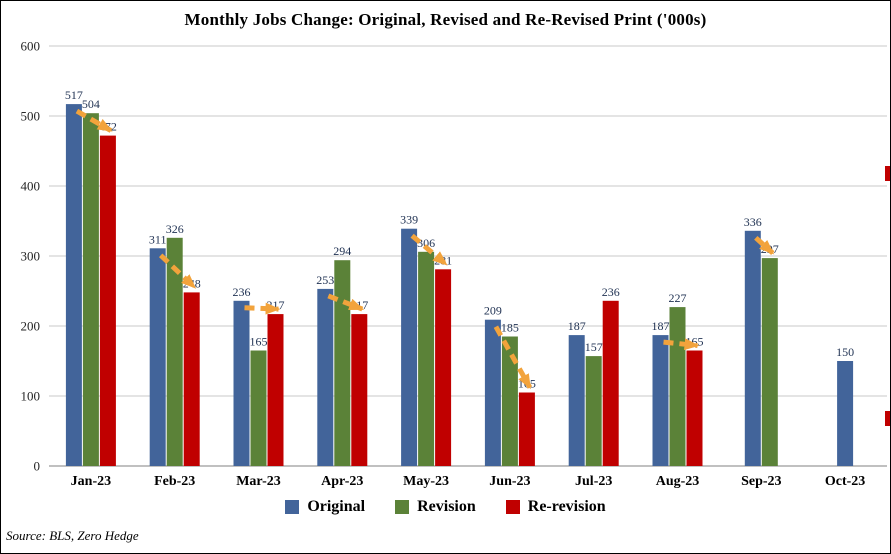 This screenshot has width=891, height=554. Describe the element at coordinates (259, 342) in the screenshot. I see `value-label: 165` at that location.